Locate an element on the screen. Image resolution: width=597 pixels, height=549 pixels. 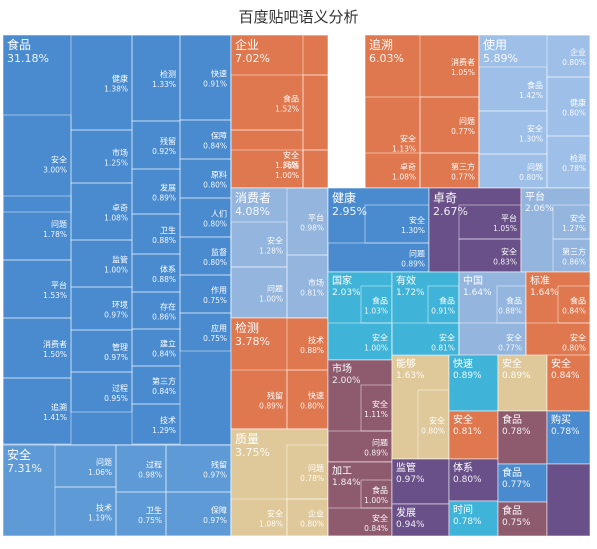
child-cell: 食品0.91% is located at coordinates (443, 304).